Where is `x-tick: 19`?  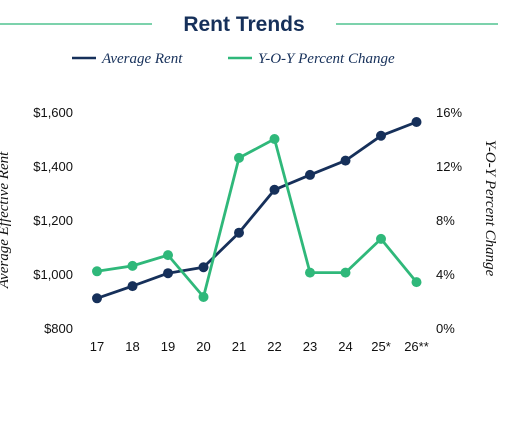
x-tick: 19 is located at coordinates (168, 346).